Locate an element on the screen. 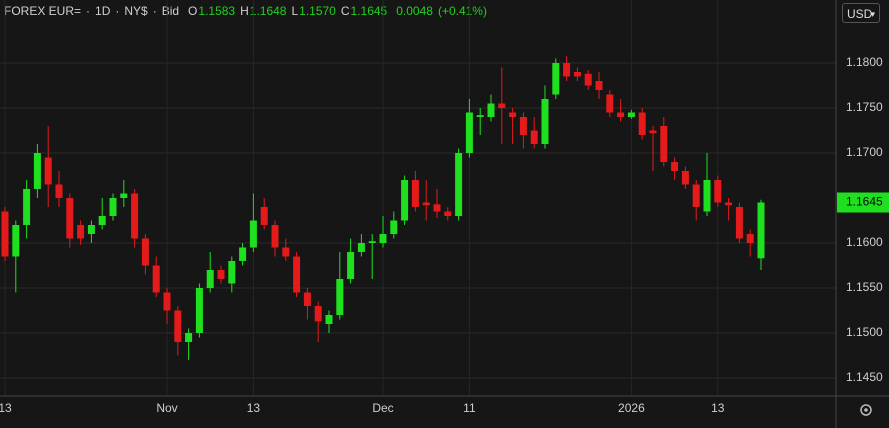  settings-icon is located at coordinates (866, 410).